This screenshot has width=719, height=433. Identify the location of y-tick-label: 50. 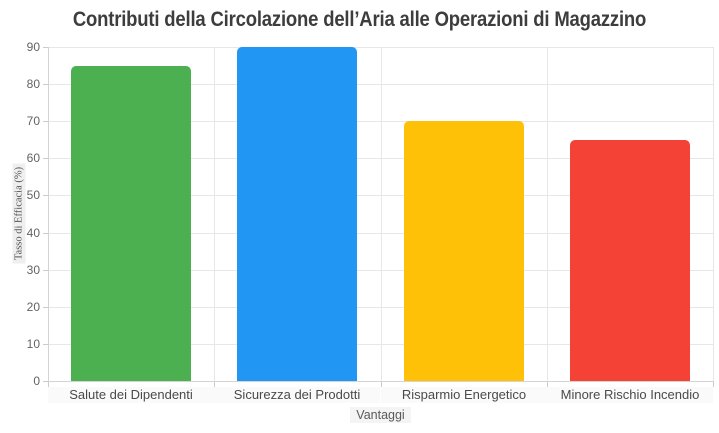
(33, 195).